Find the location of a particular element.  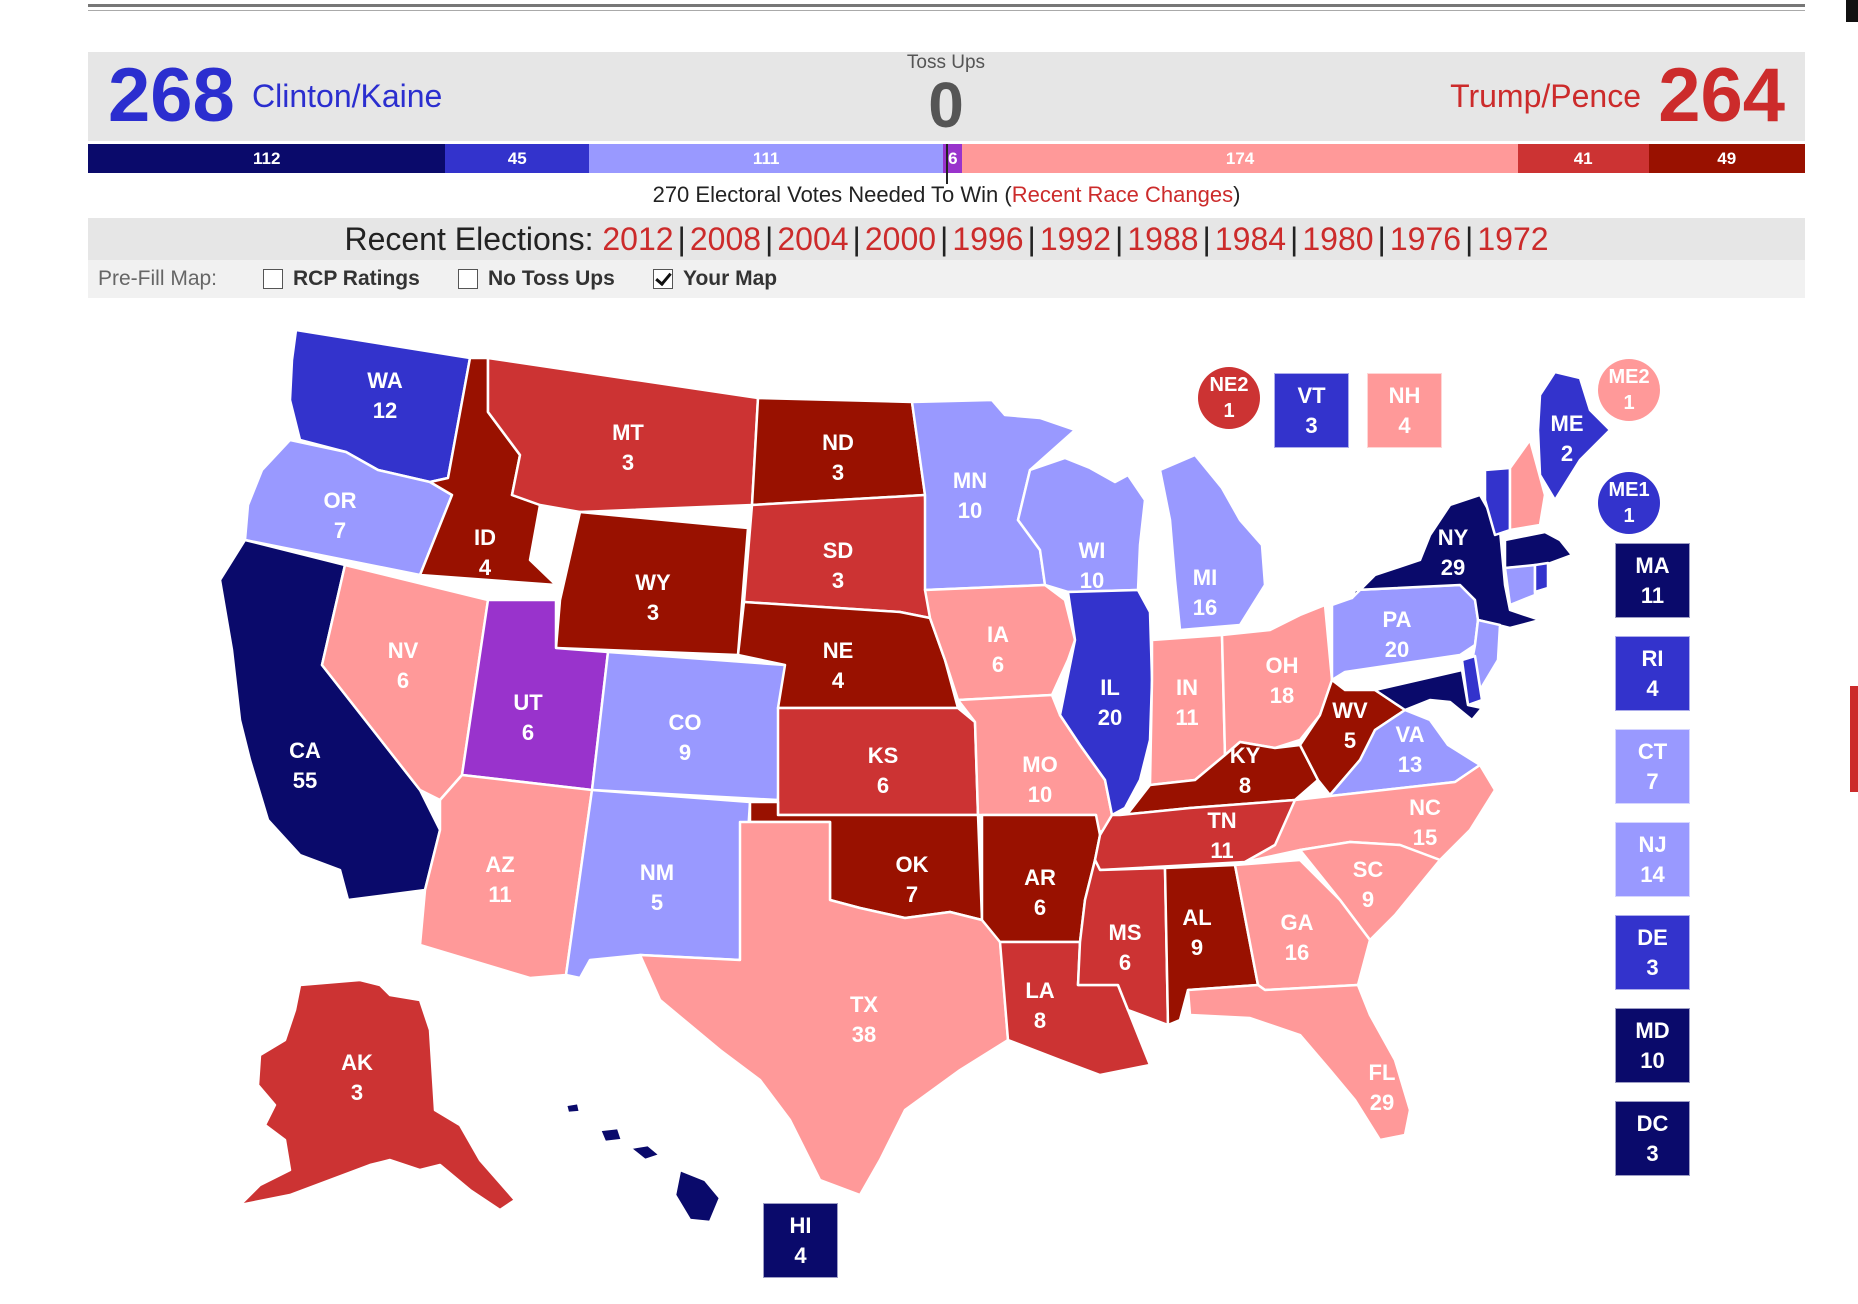

state-label-wv: WV 5 is located at coordinates (1350, 725).